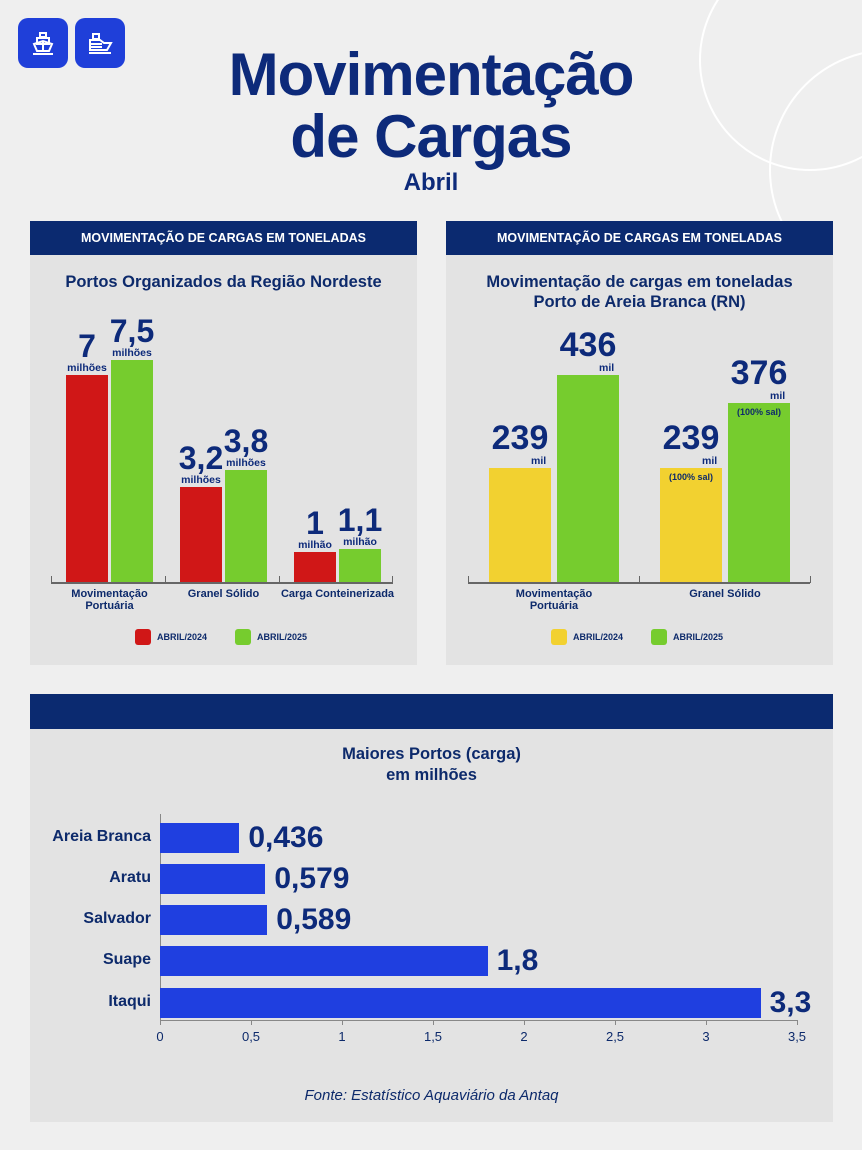 This screenshot has width=862, height=1150. I want to click on bar-unit-label: milhão, so click(315, 545).